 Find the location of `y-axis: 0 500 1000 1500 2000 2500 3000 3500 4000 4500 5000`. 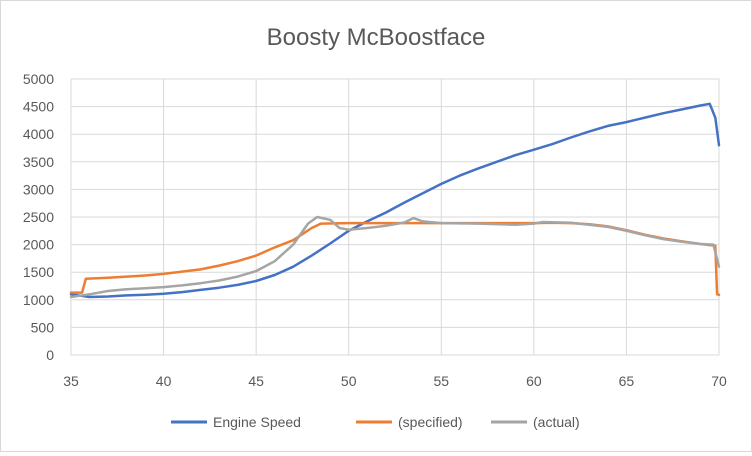

y-axis: 0 500 1000 1500 2000 2500 3000 3500 4000 4500 5000 is located at coordinates (38, 217).